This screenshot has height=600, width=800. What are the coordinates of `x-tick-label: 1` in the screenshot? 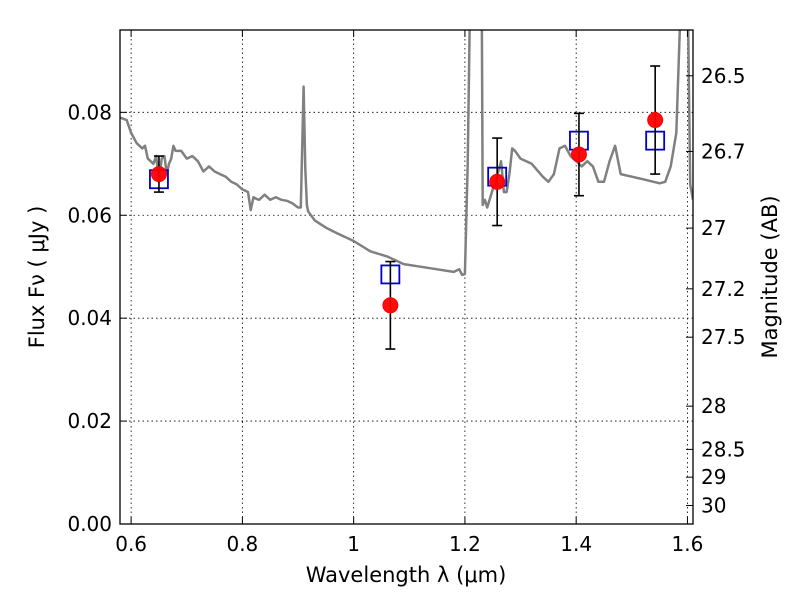 It's located at (353, 544).